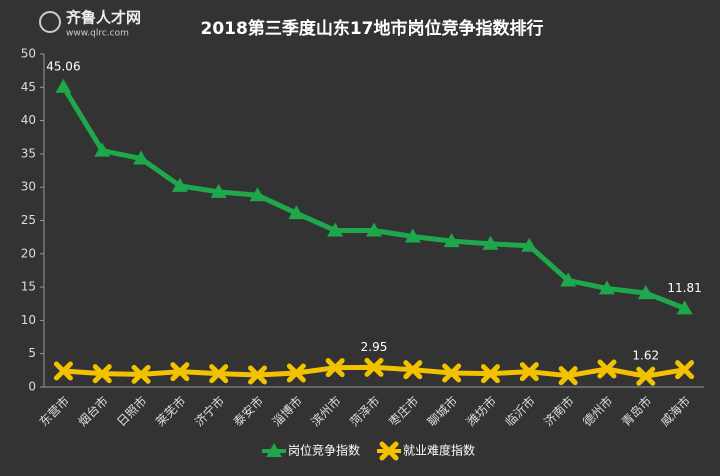  I want to click on x-tick-label: 莱芜市, so click(170, 411).